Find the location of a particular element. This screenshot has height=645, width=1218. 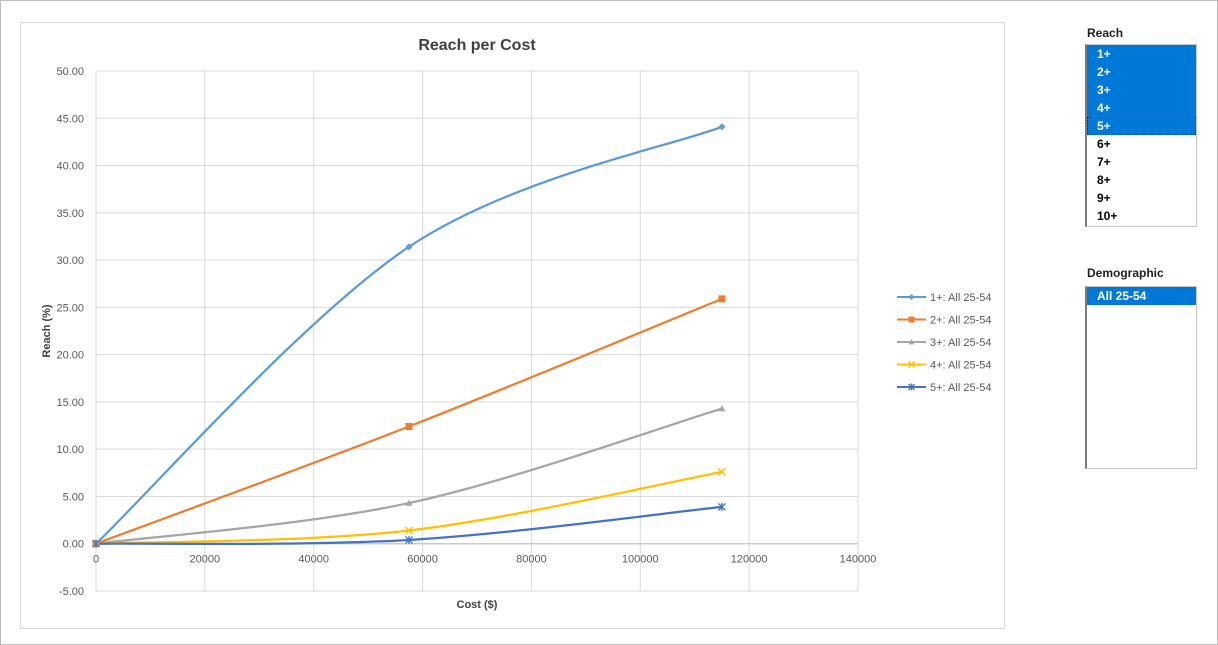

x-tick-label: 140000 is located at coordinates (858, 560).